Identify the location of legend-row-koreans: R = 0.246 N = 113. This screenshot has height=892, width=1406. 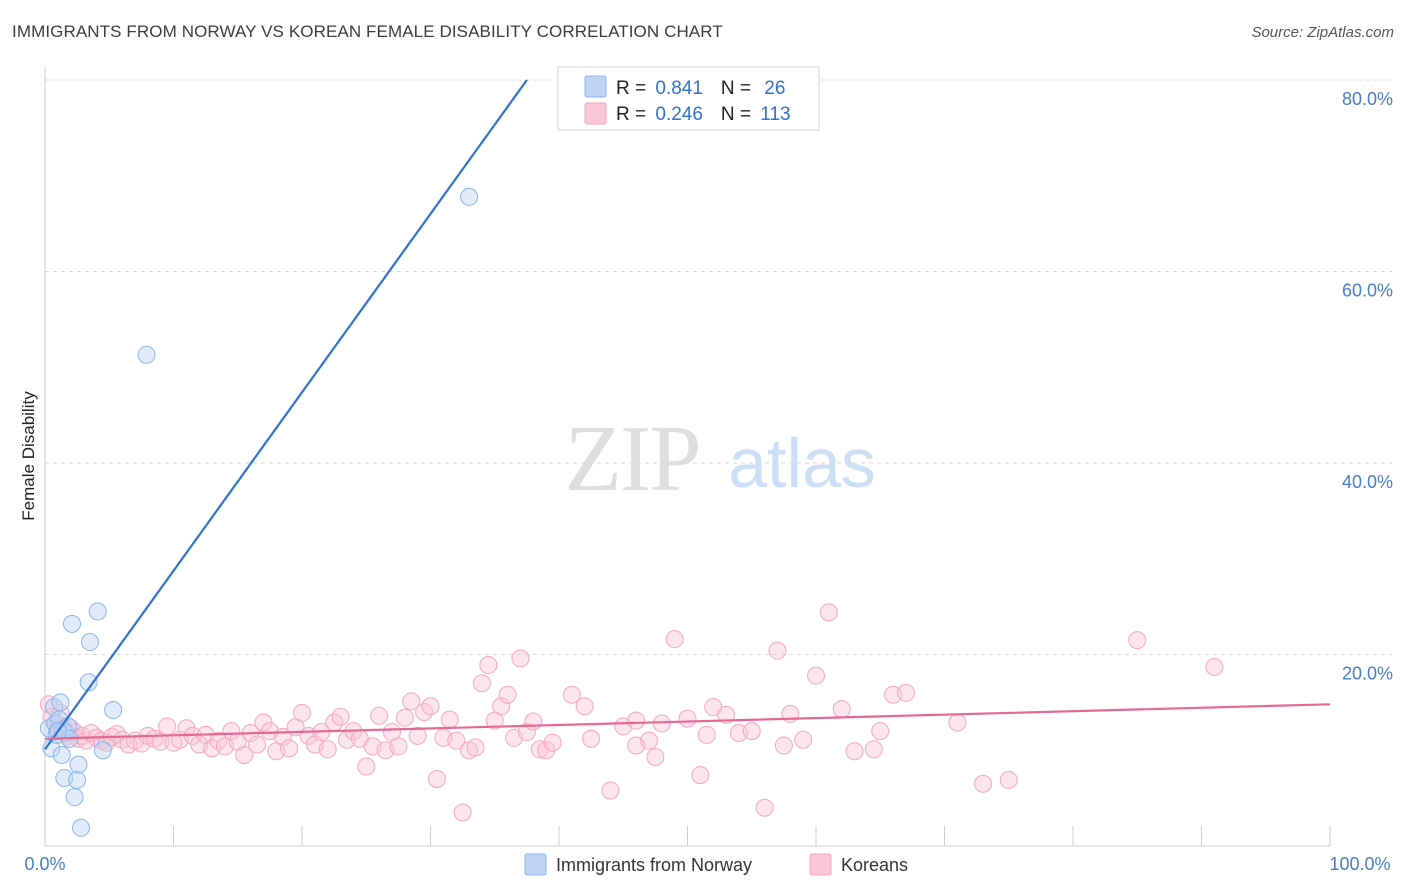
(703, 114).